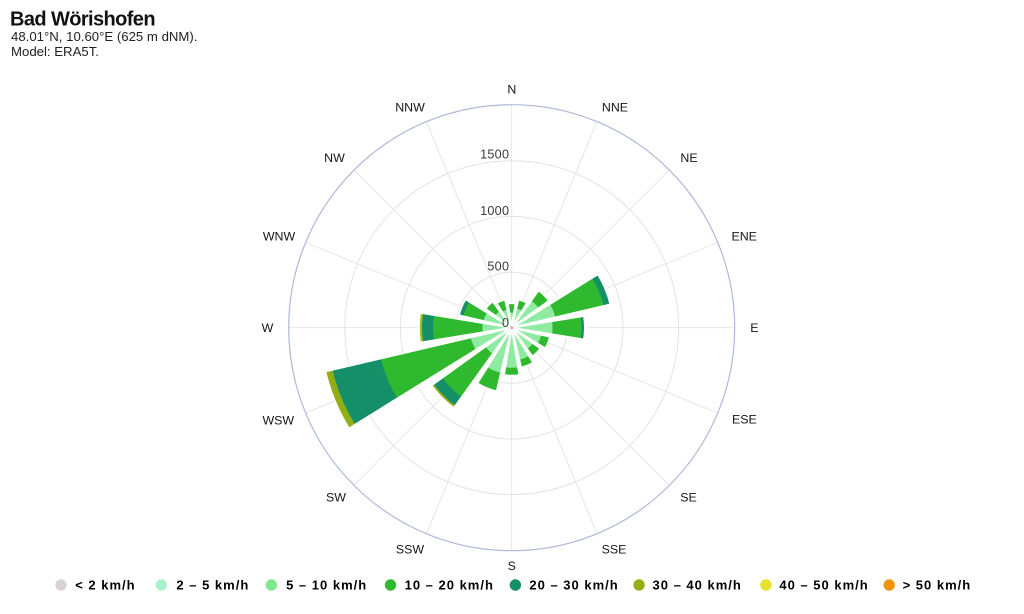  Describe the element at coordinates (754, 328) in the screenshot. I see `svg-text: E` at that location.